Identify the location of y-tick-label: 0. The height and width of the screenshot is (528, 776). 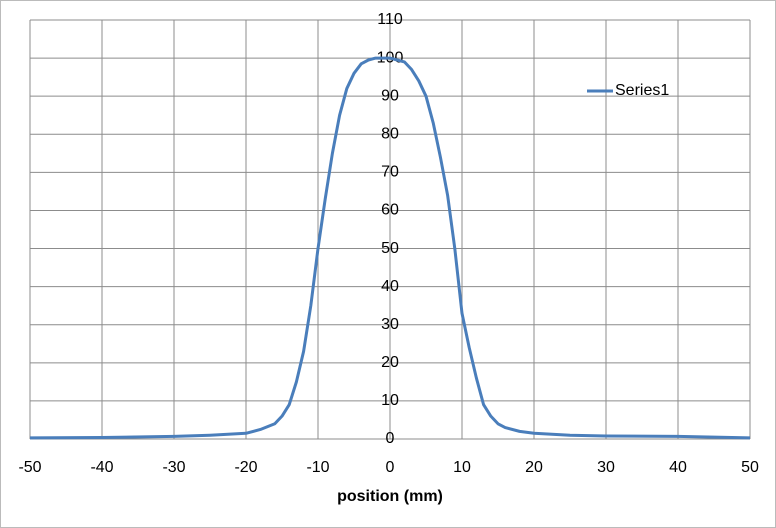
(390, 438).